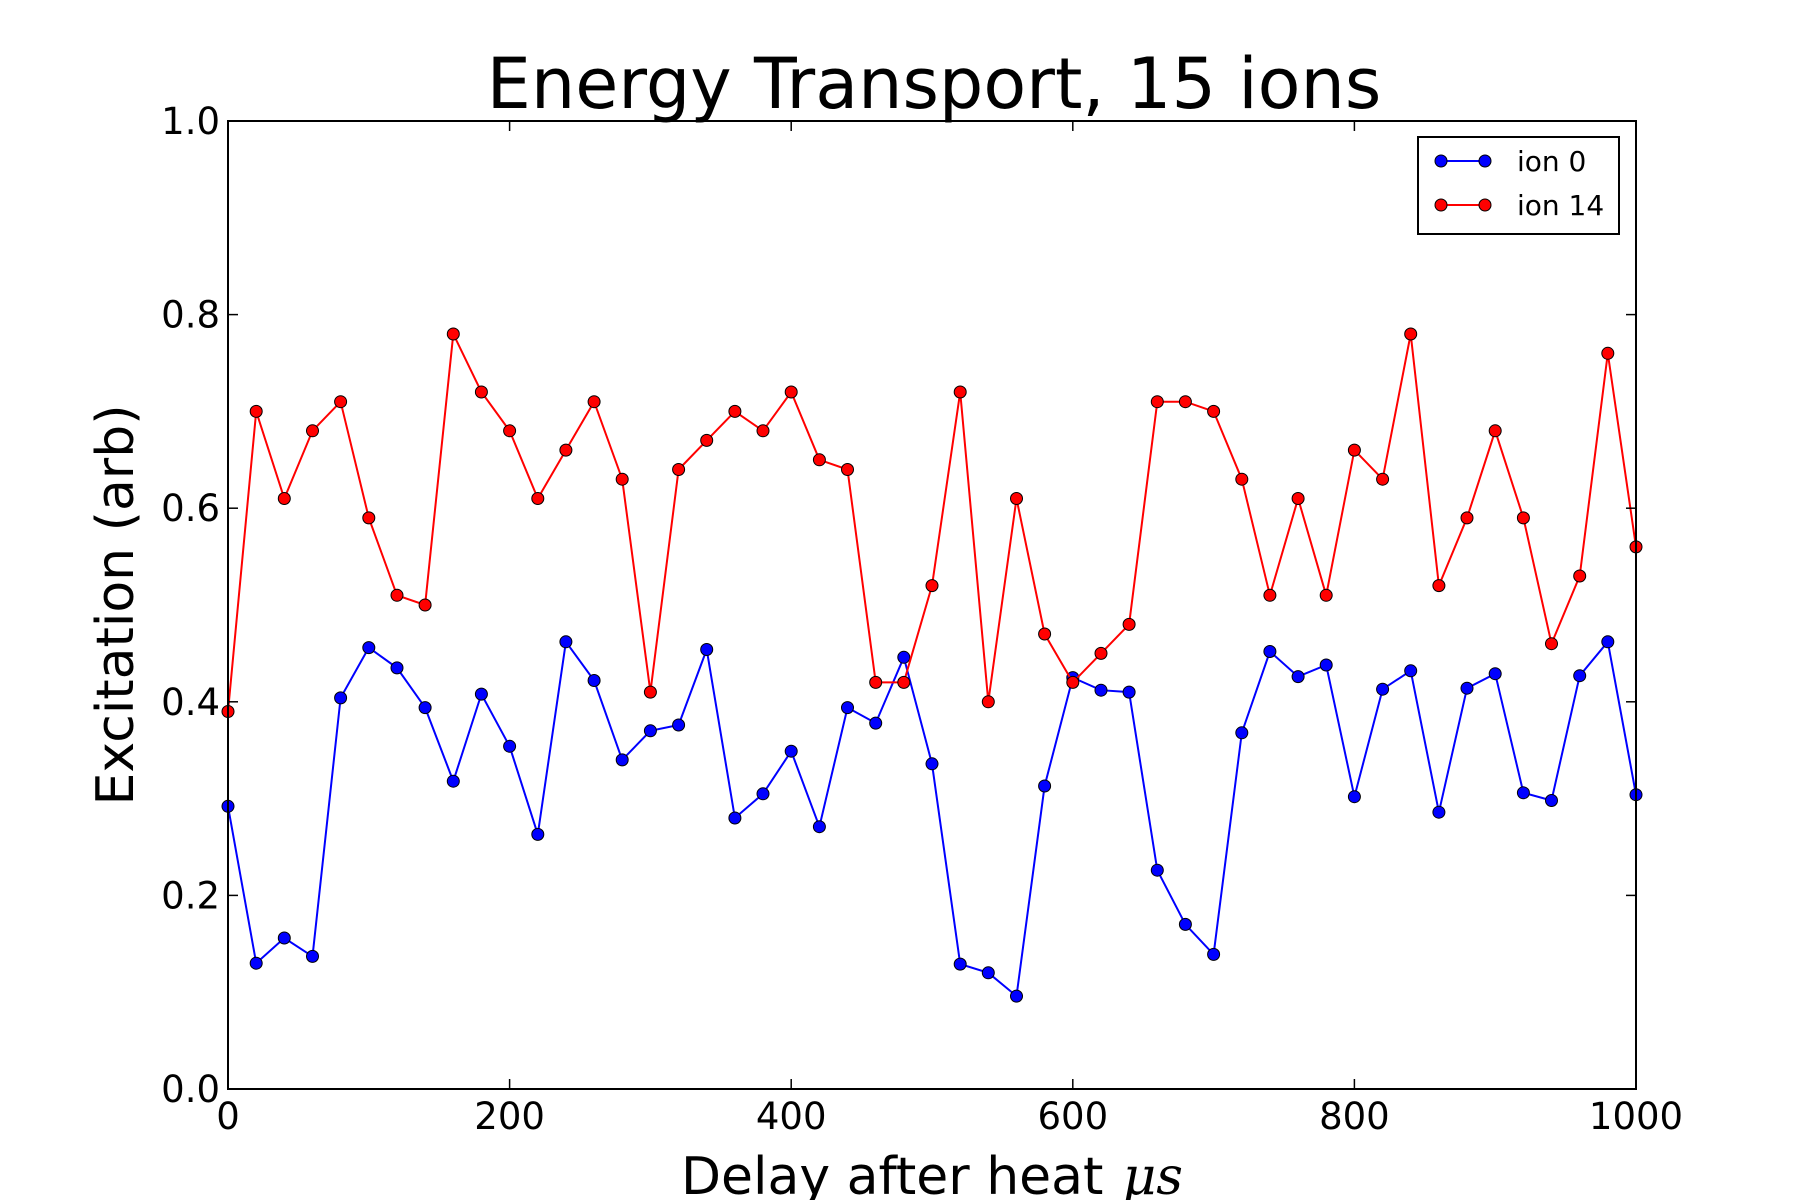  I want to click on y-tick-label: 0.6, so click(190, 508).